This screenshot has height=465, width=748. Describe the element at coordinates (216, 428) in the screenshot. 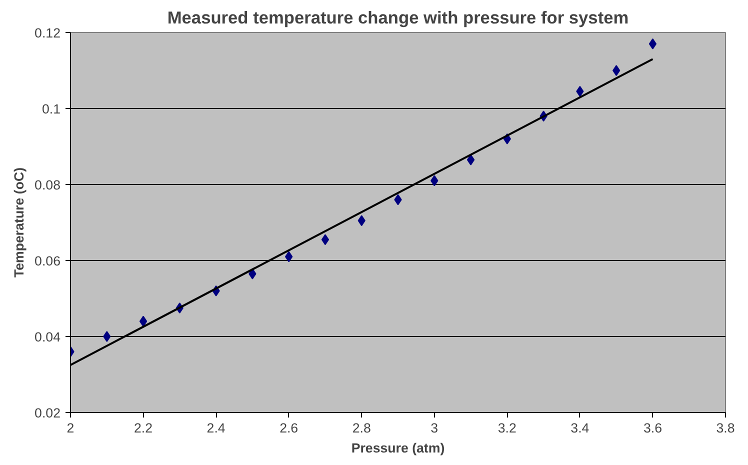

I see `x-tick-label: 2.4` at that location.